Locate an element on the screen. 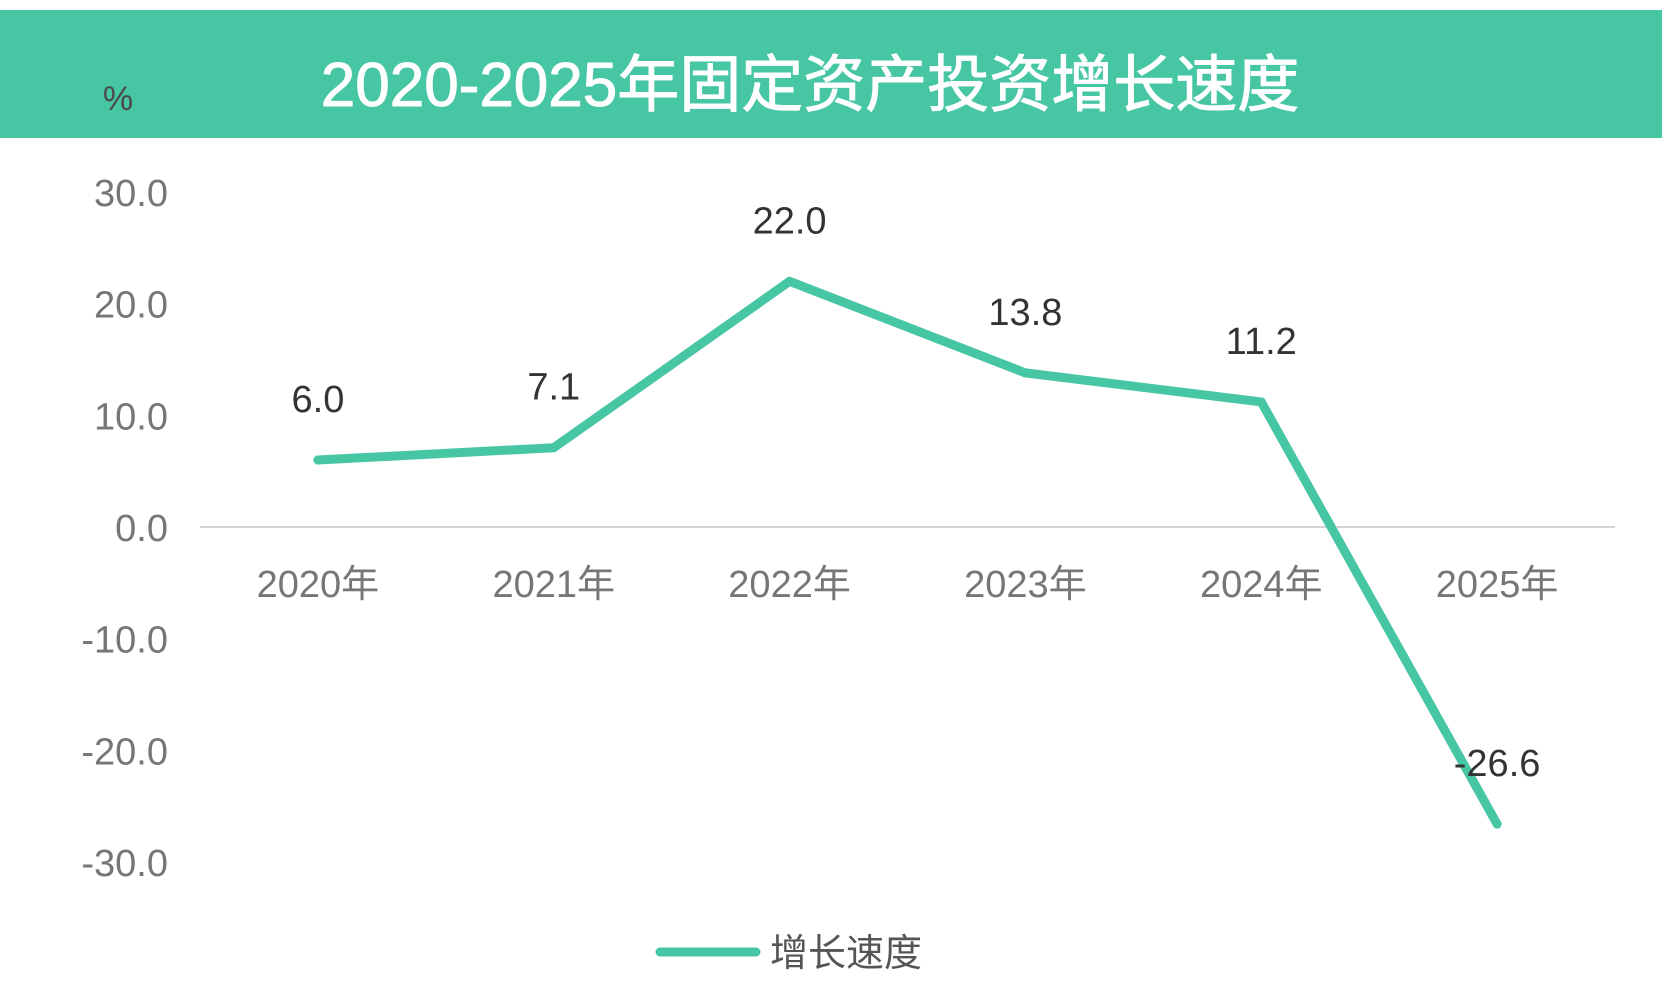  data-label: 22.0 is located at coordinates (790, 221).